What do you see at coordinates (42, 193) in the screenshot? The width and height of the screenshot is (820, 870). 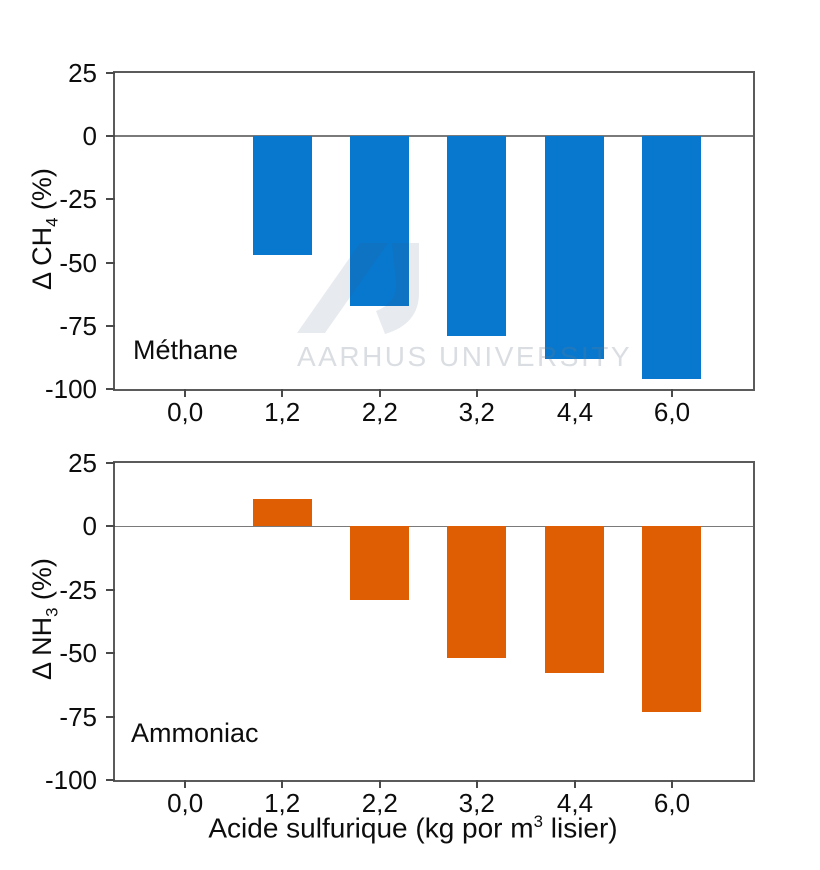 I see `methane-y-axis-label-unit: (%)` at bounding box center [42, 193].